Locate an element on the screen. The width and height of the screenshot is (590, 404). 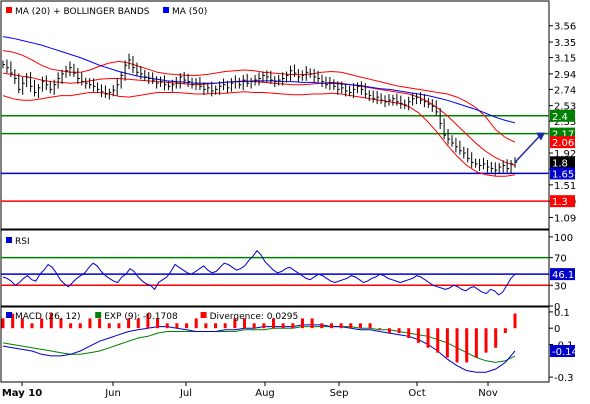
price-tag-close: 1.8 is located at coordinates (560, 163).